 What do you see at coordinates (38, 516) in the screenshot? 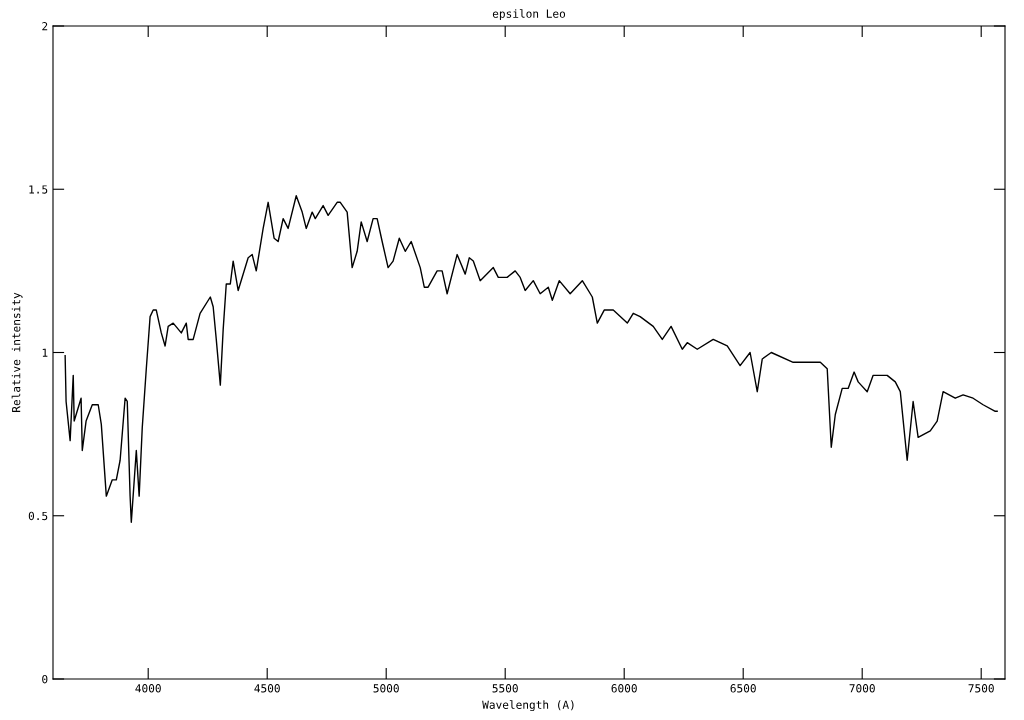
I see `y-tick-label: 0.5` at bounding box center [38, 516].